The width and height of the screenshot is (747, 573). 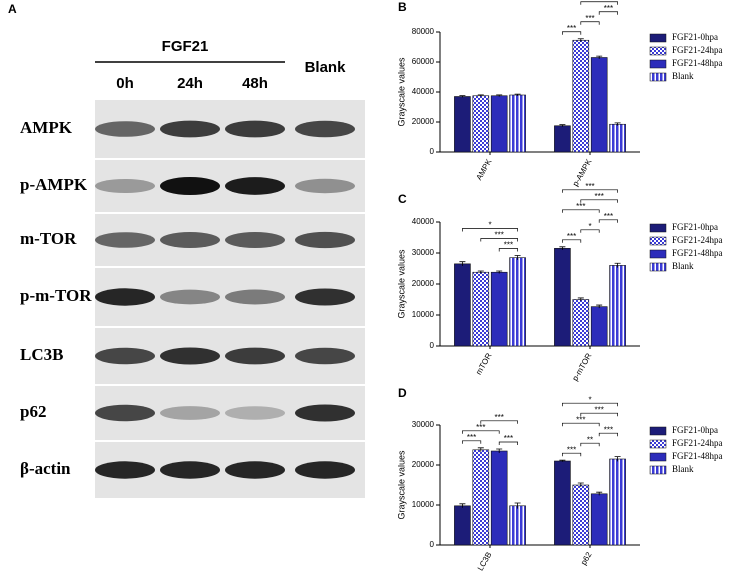 What do you see at coordinates (125, 83) in the screenshot?
I see `lane-label: 0h` at bounding box center [125, 83].